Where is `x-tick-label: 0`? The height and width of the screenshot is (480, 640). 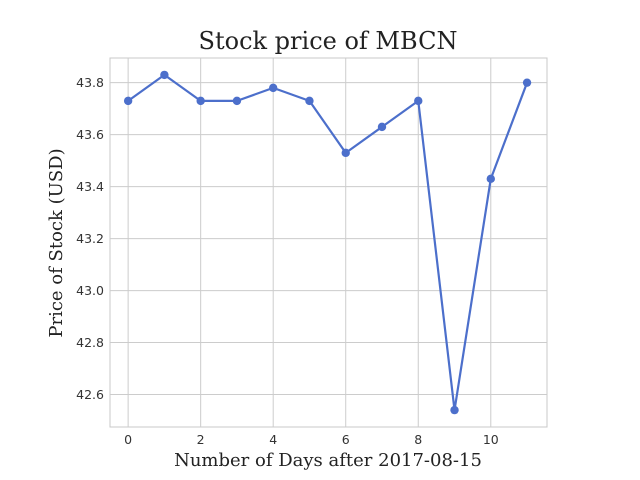
x-tick-label: 0 is located at coordinates (128, 439).